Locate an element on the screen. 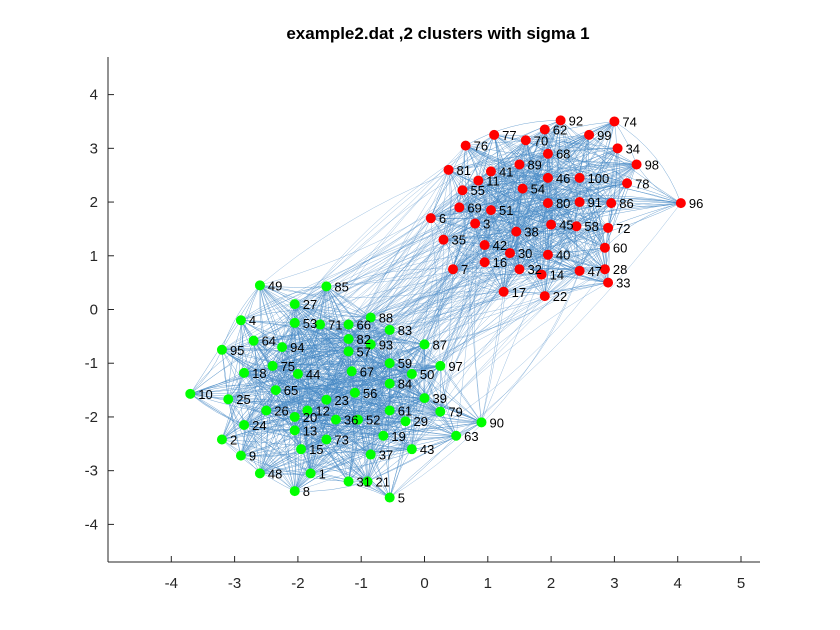 The width and height of the screenshot is (840, 630). point-label: 19 is located at coordinates (398, 436).